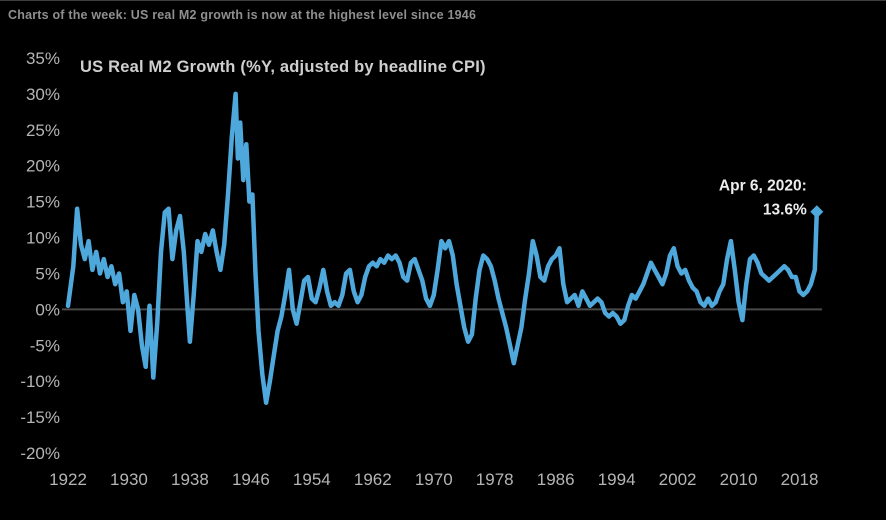 Image resolution: width=886 pixels, height=520 pixels. What do you see at coordinates (43, 202) in the screenshot?
I see `y-tick-label: 15%` at bounding box center [43, 202].